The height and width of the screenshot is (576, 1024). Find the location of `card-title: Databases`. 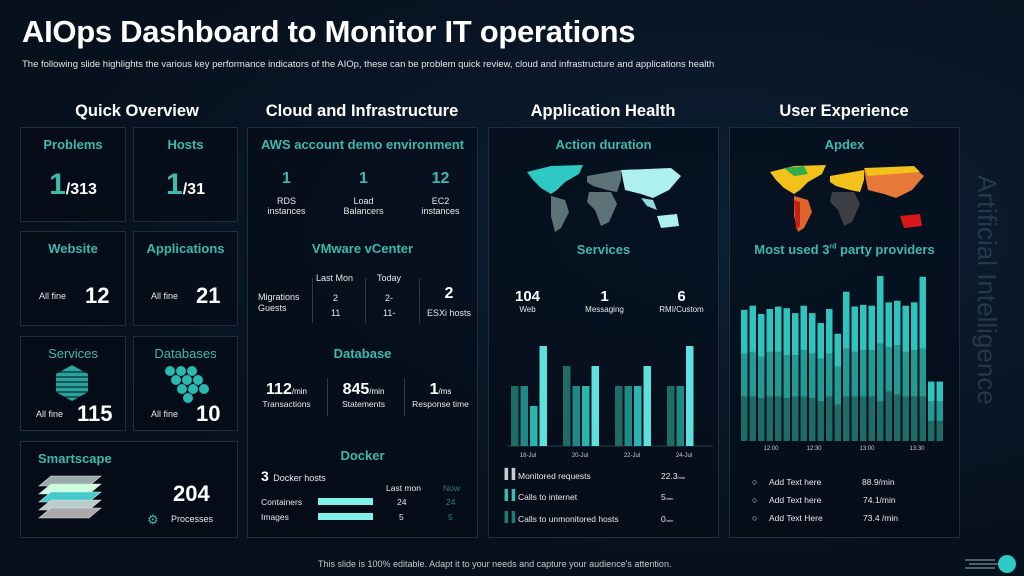

card-title: Databases is located at coordinates (185, 353).